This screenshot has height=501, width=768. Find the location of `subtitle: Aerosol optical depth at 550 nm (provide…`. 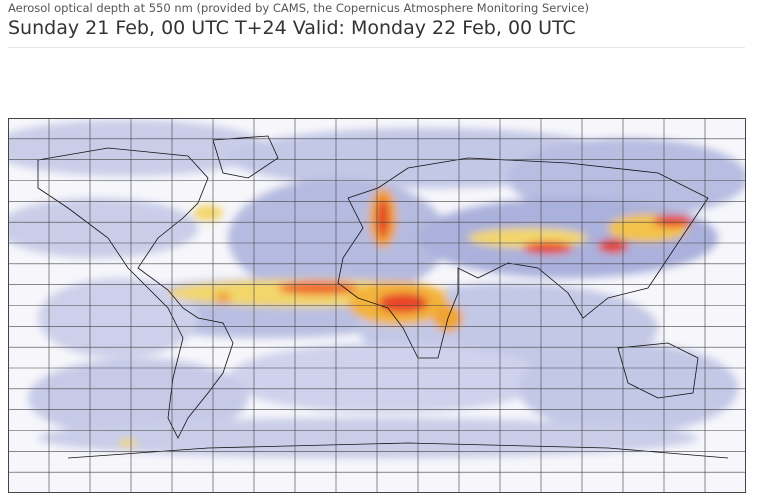

subtitle: Aerosol optical depth at 550 nm (provide… is located at coordinates (298, 8).